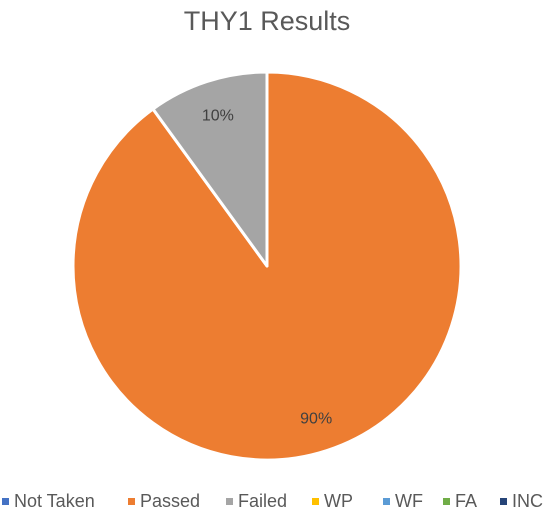 The height and width of the screenshot is (519, 548). I want to click on slice-label-passed: 90%, so click(316, 418).